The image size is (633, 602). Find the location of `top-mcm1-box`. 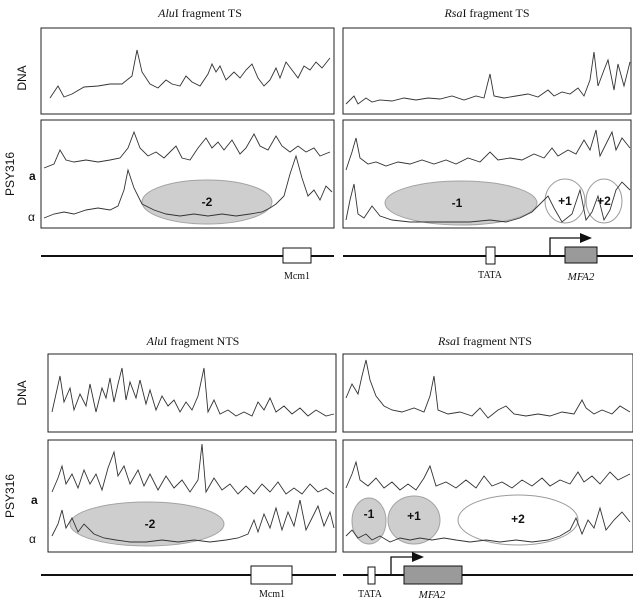

top-mcm1-box is located at coordinates (297, 255).